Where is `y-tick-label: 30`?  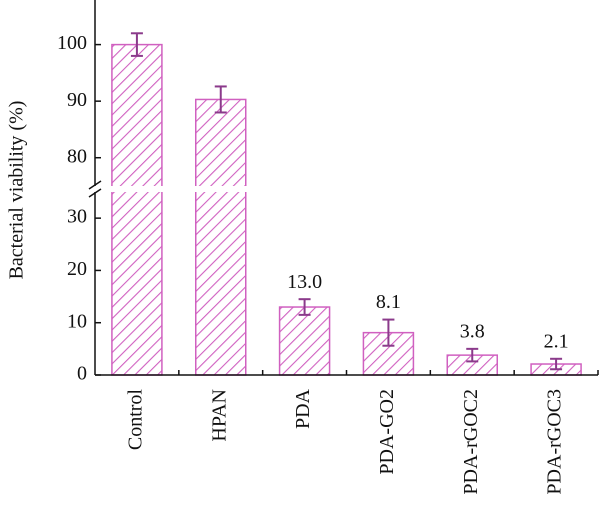 y-tick-label: 30 is located at coordinates (77, 217).